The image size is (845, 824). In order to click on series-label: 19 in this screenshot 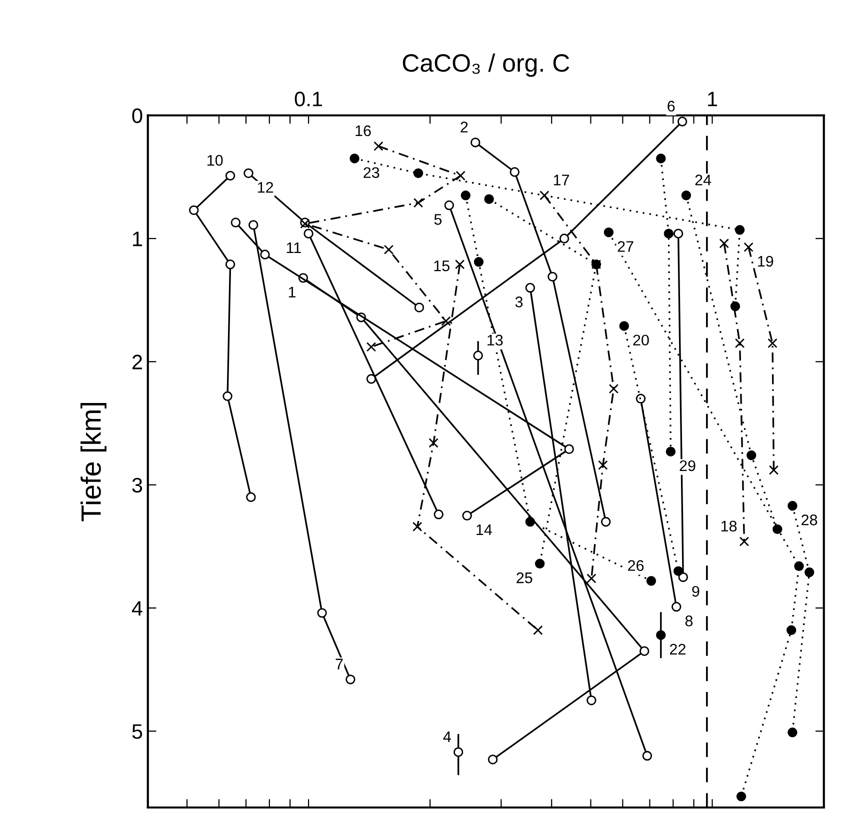, I will do `click(766, 261)`.